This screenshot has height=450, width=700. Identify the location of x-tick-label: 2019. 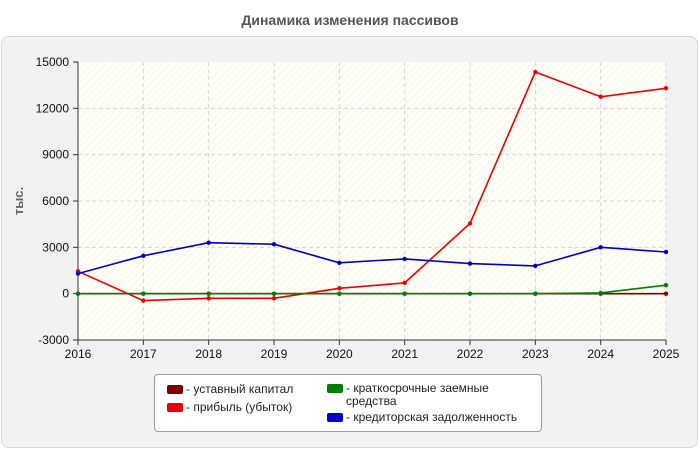
(274, 354).